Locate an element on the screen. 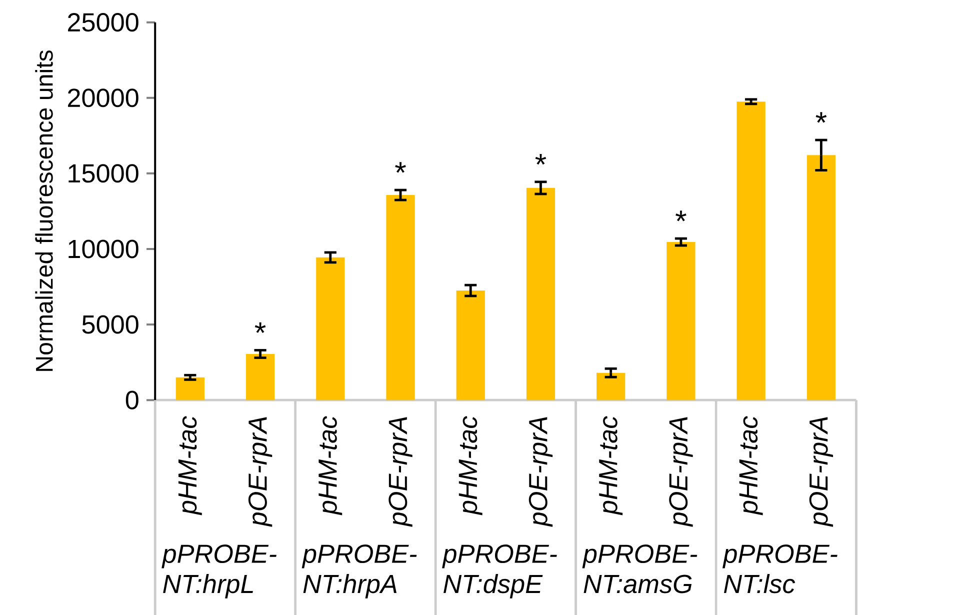 The image size is (973, 615). y-tick-label: 25000 is located at coordinates (103, 22).